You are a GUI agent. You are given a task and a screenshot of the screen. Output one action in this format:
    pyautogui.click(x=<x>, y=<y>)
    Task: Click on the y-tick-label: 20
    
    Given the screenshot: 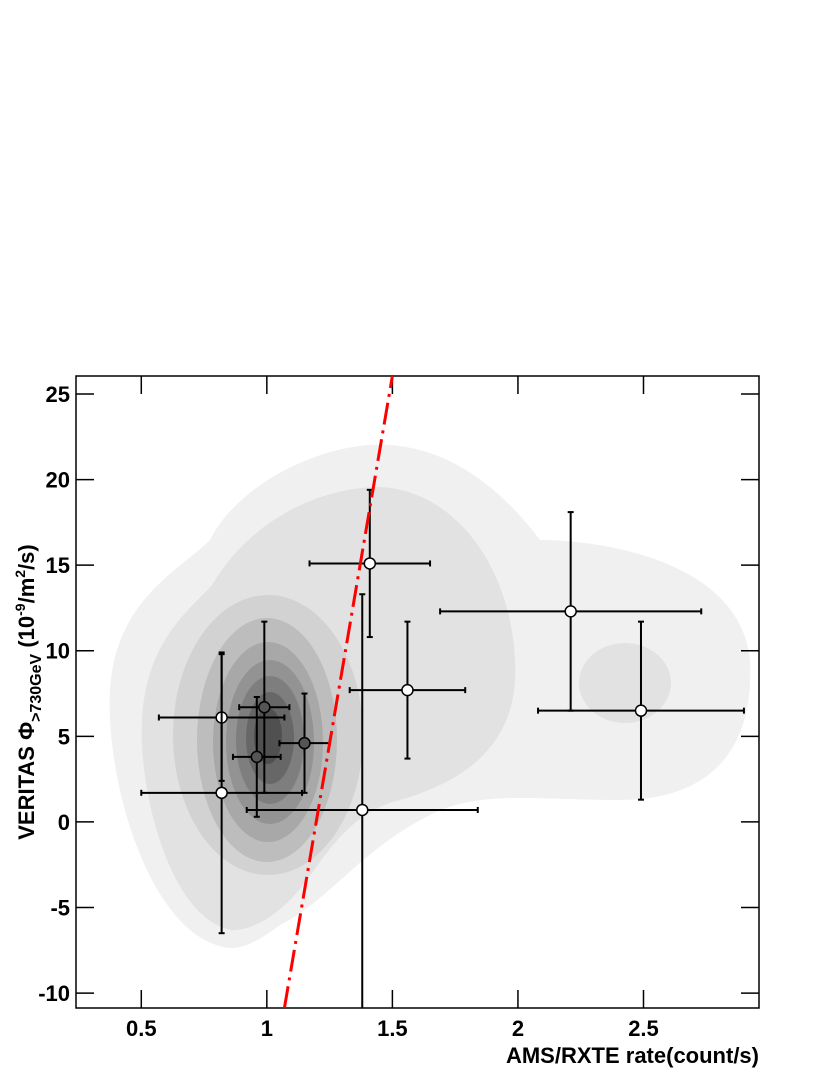 What is the action you would take?
    pyautogui.click(x=58, y=480)
    